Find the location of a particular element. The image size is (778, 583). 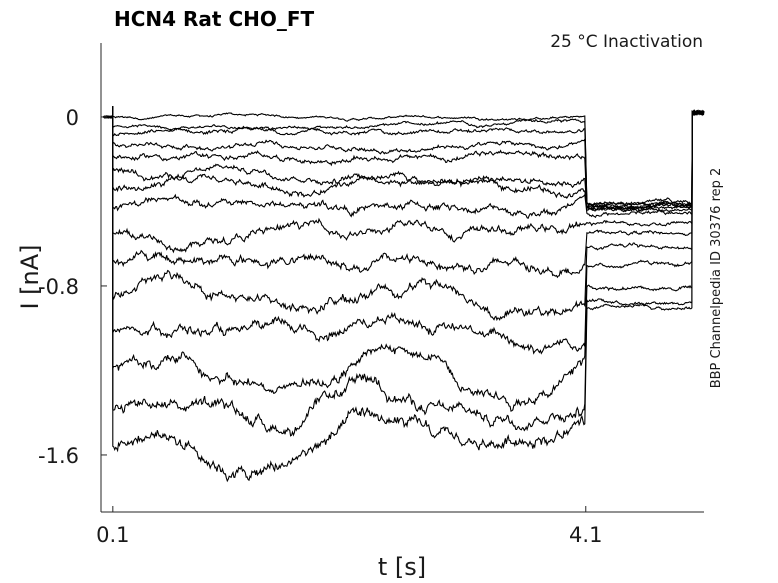

x-axis-ticks: 0.1 4.1 is located at coordinates (349, 526).